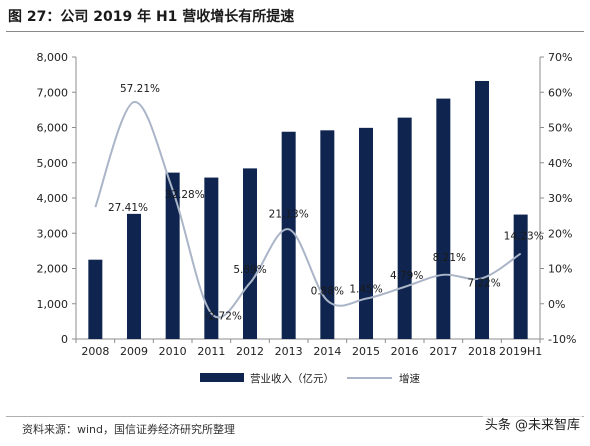  What do you see at coordinates (140, 89) in the screenshot?
I see `growth-data-label: 57.21%` at bounding box center [140, 89].